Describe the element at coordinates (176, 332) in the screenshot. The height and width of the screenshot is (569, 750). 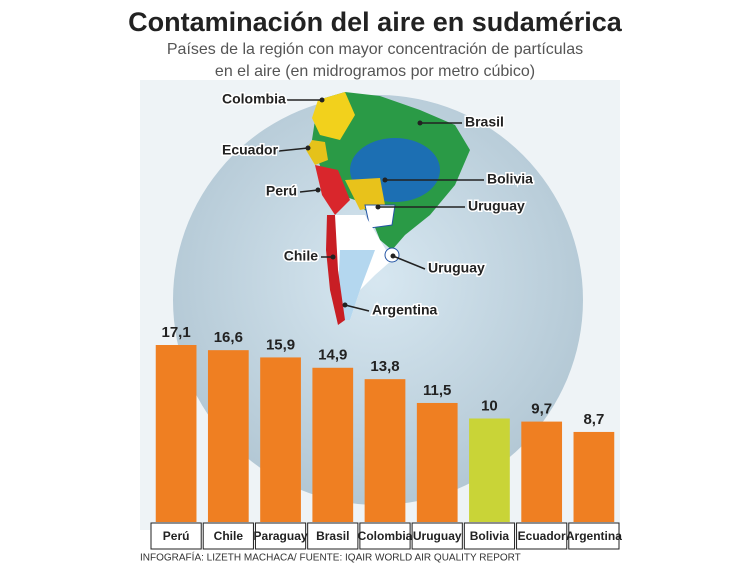
I see `value-label: 17,1` at that location.